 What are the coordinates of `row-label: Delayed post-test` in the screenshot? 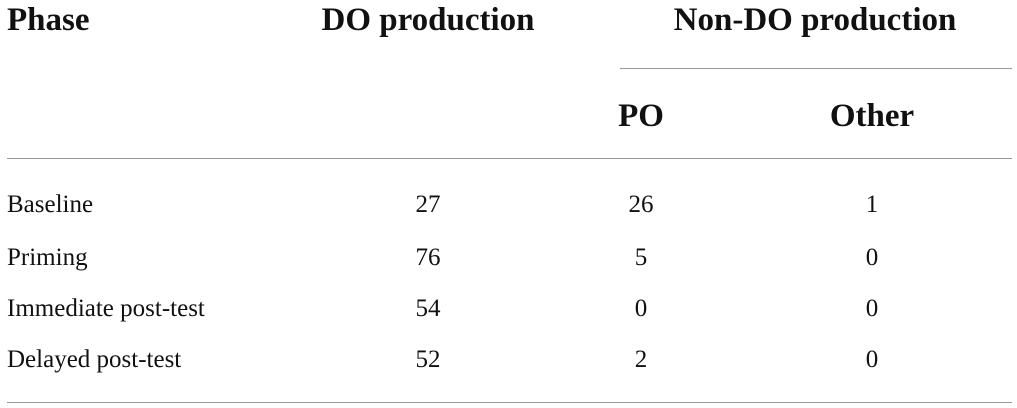 It's located at (94, 359).